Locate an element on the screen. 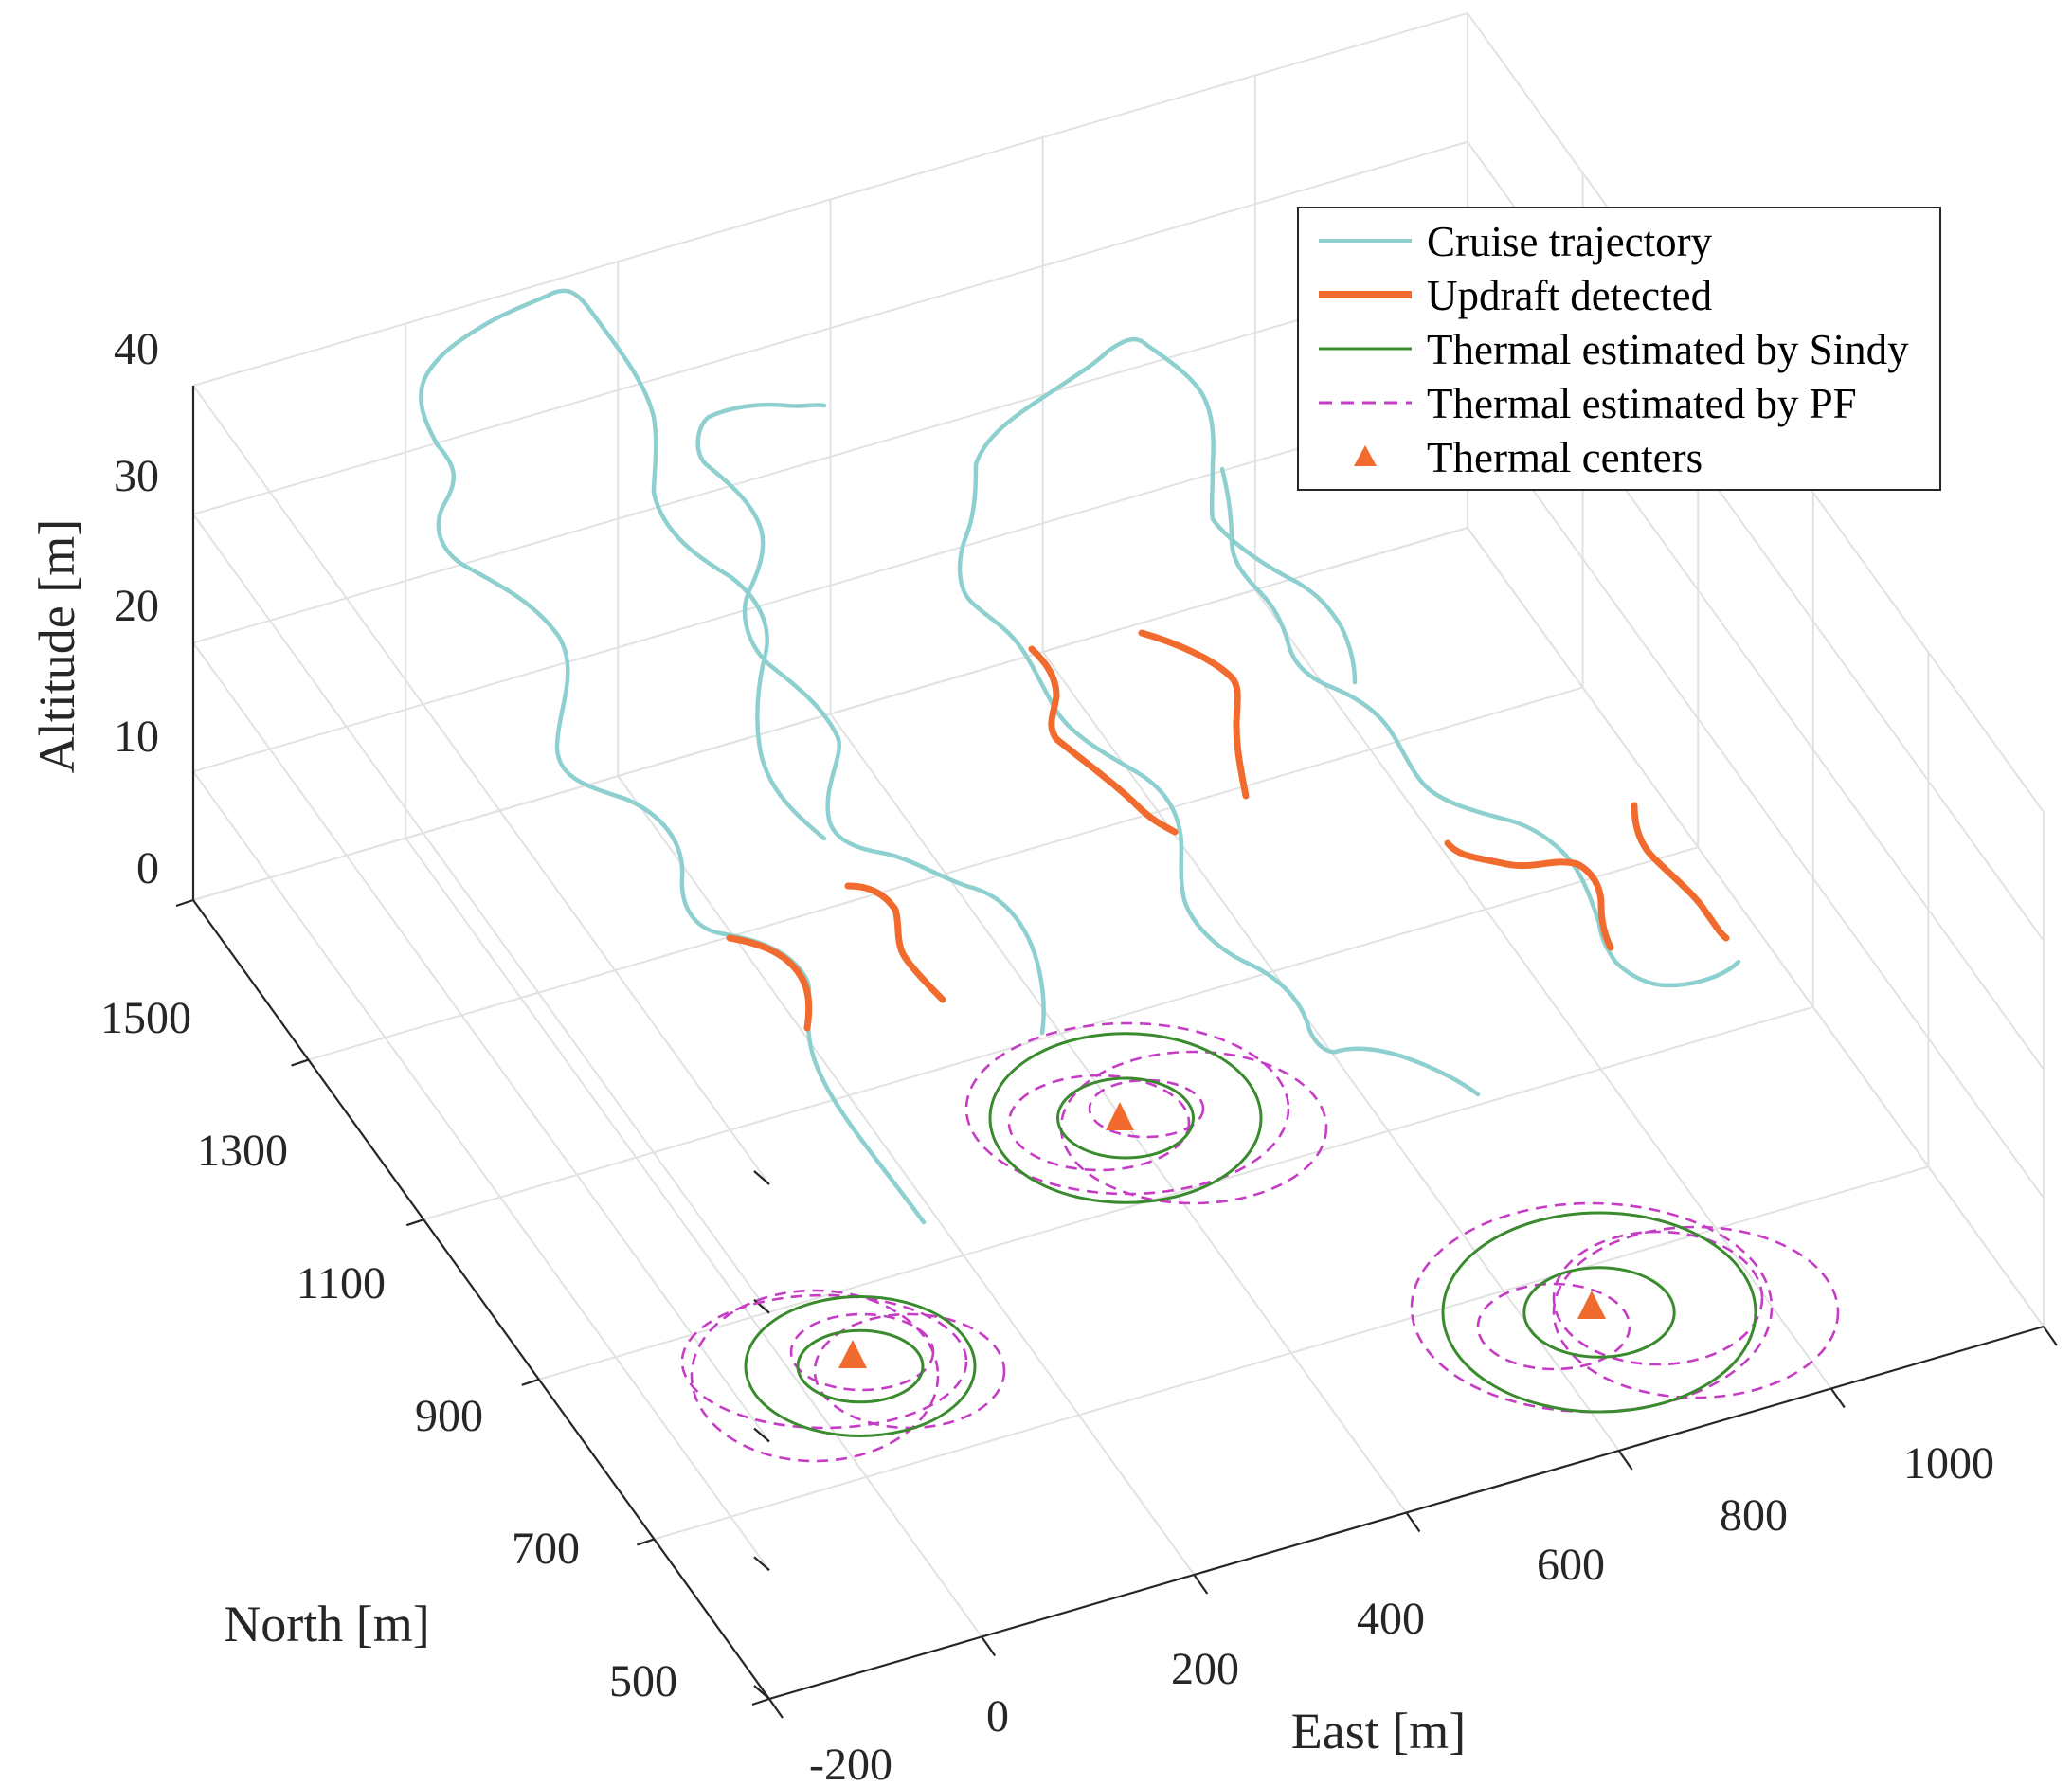  y-tick-label: 700 is located at coordinates (546, 1549).